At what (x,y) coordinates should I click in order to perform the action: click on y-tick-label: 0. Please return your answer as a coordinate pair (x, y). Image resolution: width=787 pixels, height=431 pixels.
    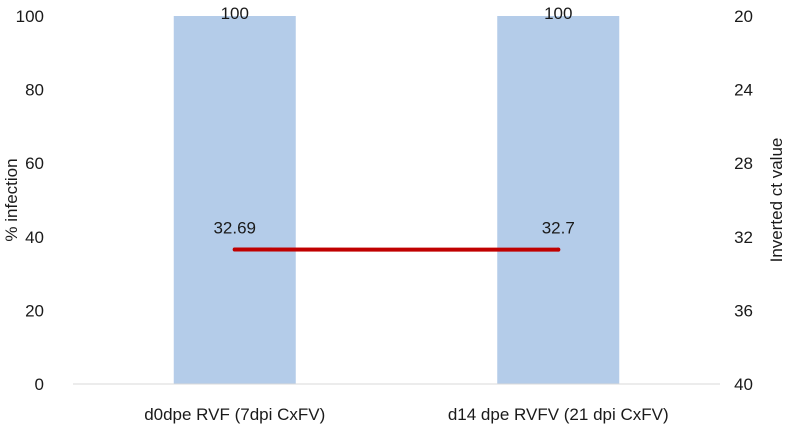
    Looking at the image, I should click on (39, 384).